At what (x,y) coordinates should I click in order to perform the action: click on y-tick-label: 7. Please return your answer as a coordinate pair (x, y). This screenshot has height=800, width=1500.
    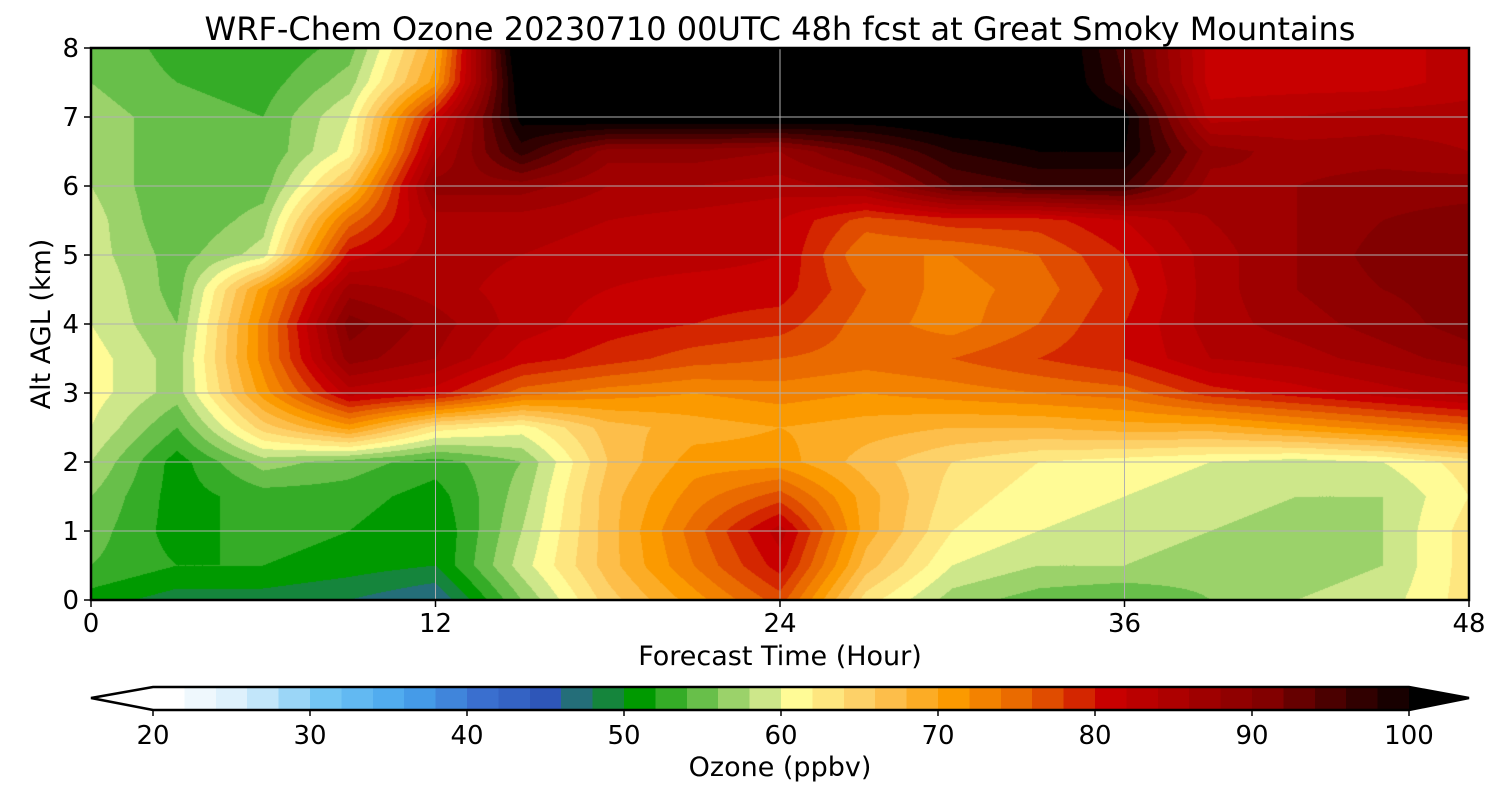
    Looking at the image, I should click on (70, 118).